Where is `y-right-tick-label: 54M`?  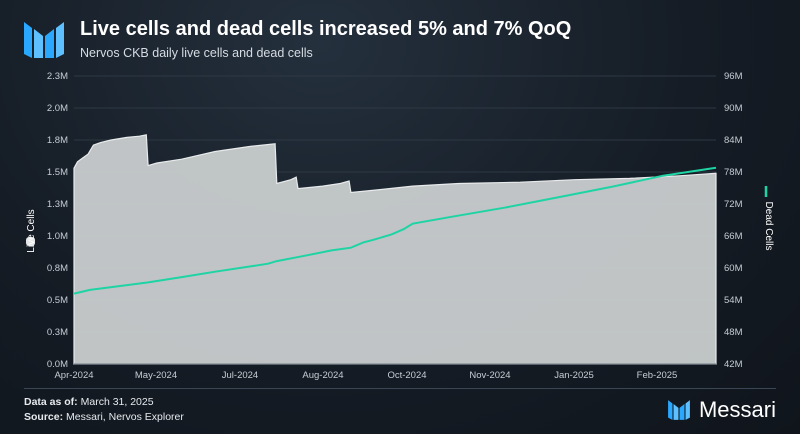 y-right-tick-label: 54M is located at coordinates (733, 300).